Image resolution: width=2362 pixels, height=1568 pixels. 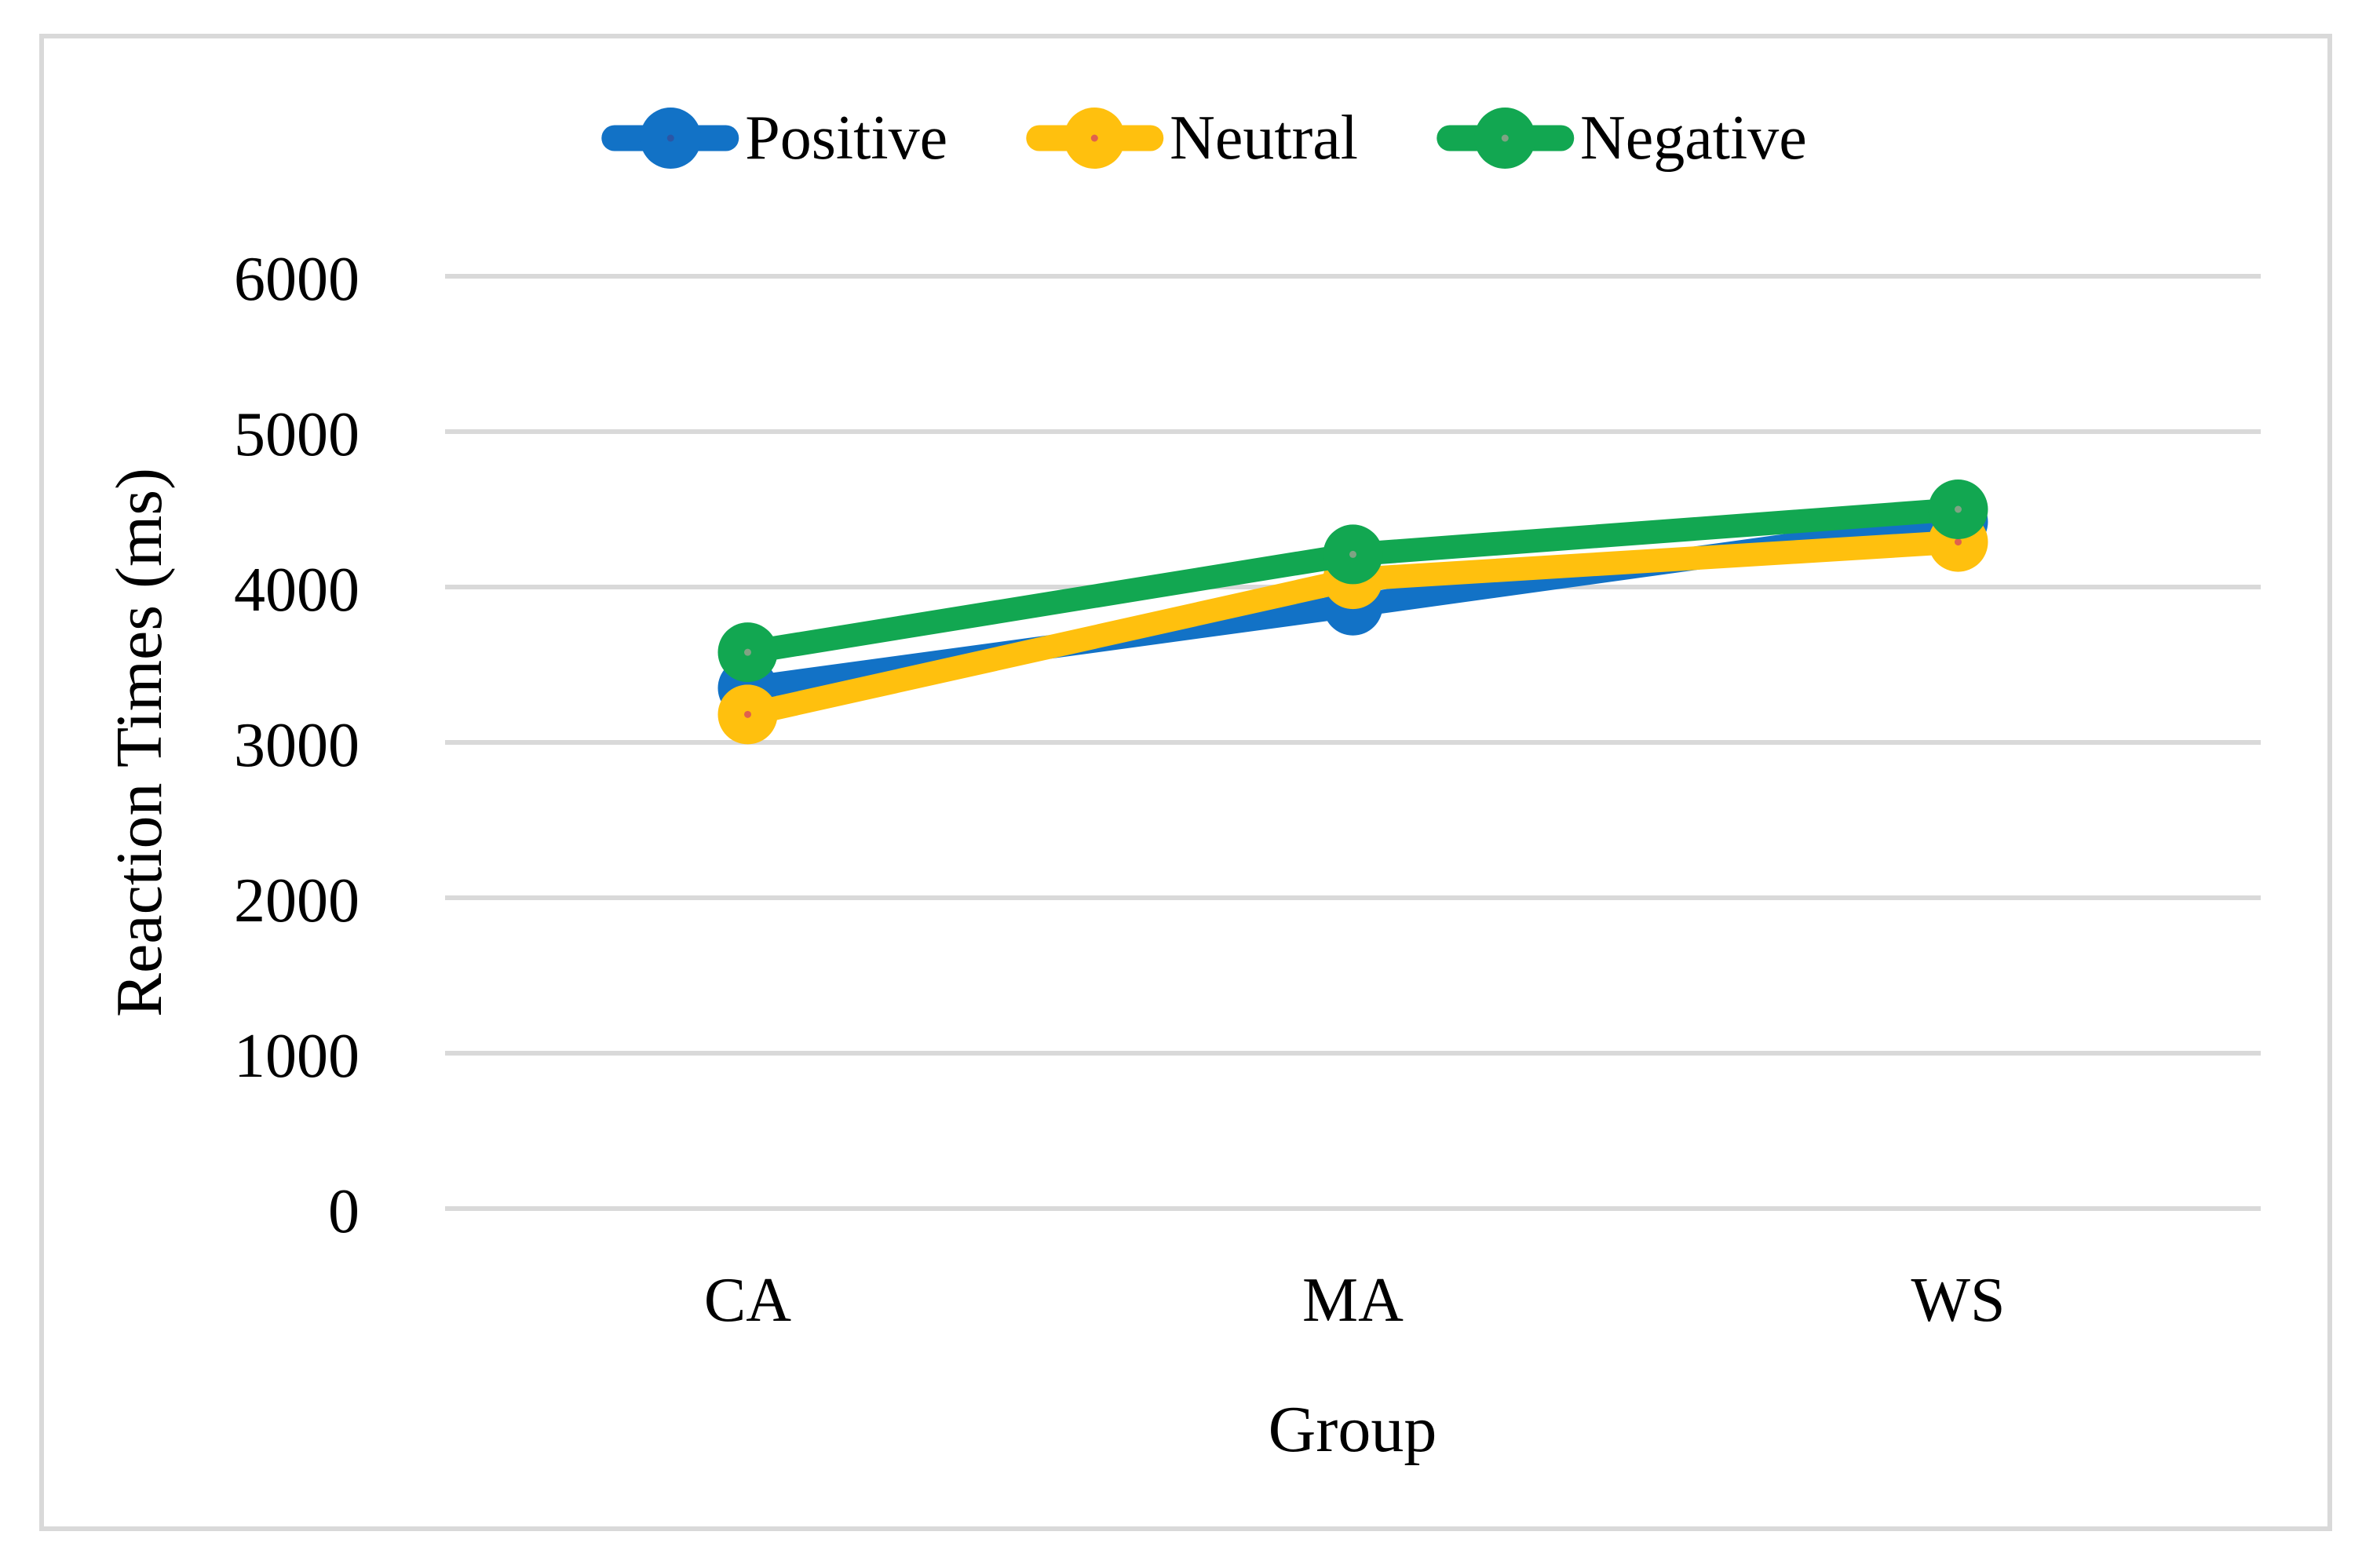 What do you see at coordinates (670, 138) in the screenshot?
I see `positive-line-marker-icon` at bounding box center [670, 138].